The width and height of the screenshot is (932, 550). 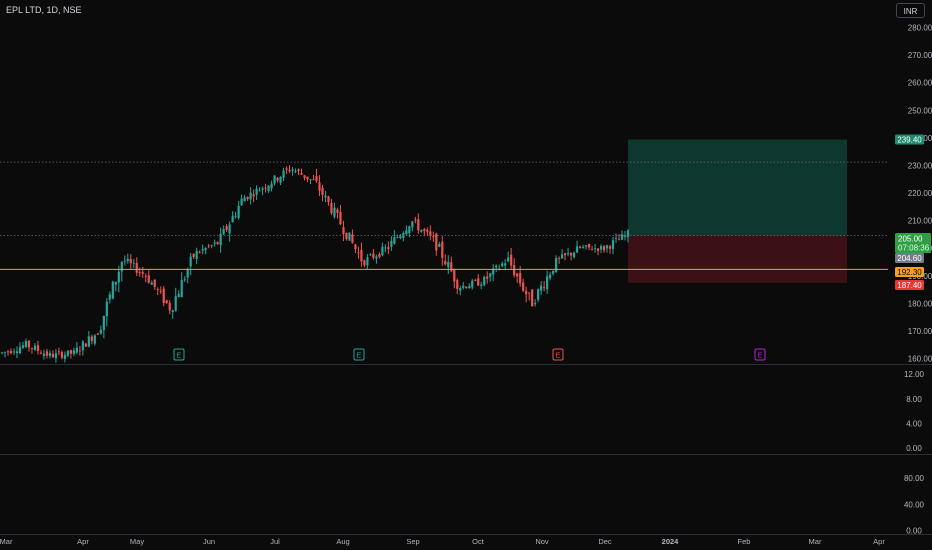 I want to click on indicator2-tick-label: 40.00, so click(x=914, y=504).